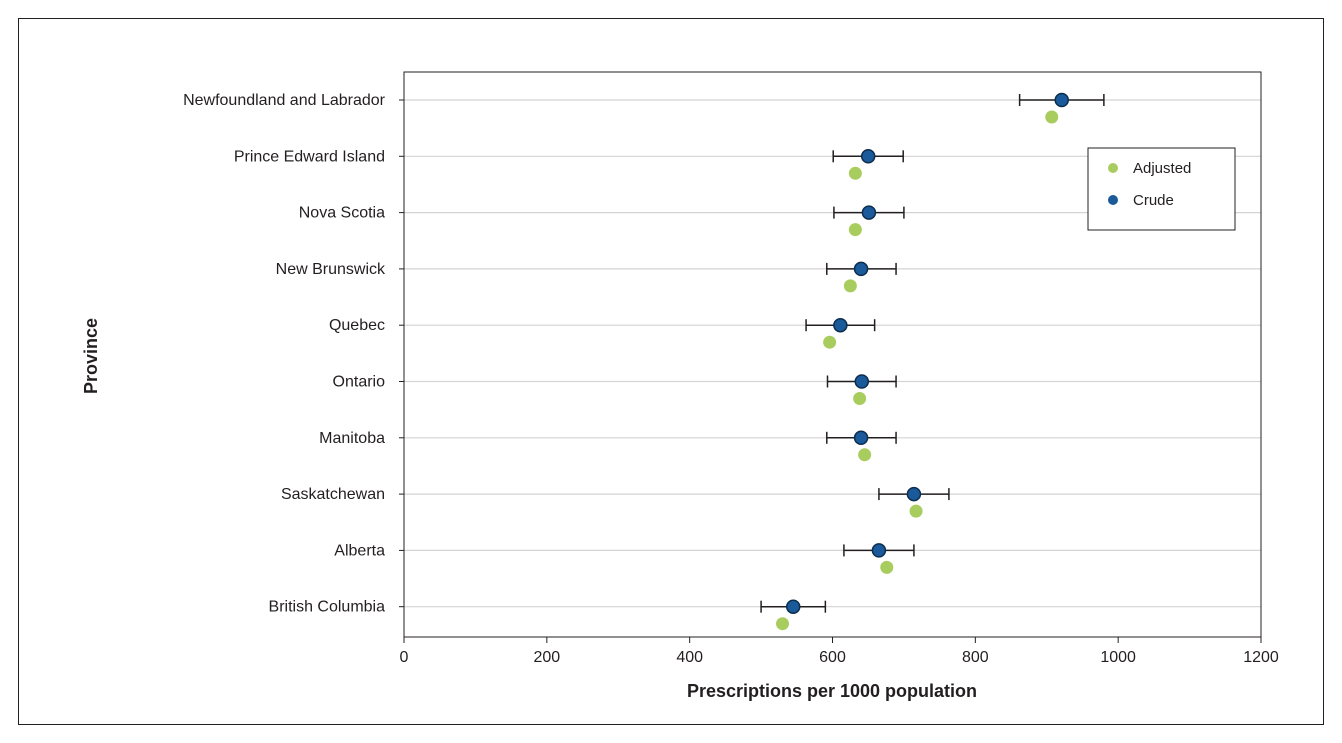 The width and height of the screenshot is (1342, 743). What do you see at coordinates (342, 213) in the screenshot?
I see `category-label: Nova Scotia` at bounding box center [342, 213].